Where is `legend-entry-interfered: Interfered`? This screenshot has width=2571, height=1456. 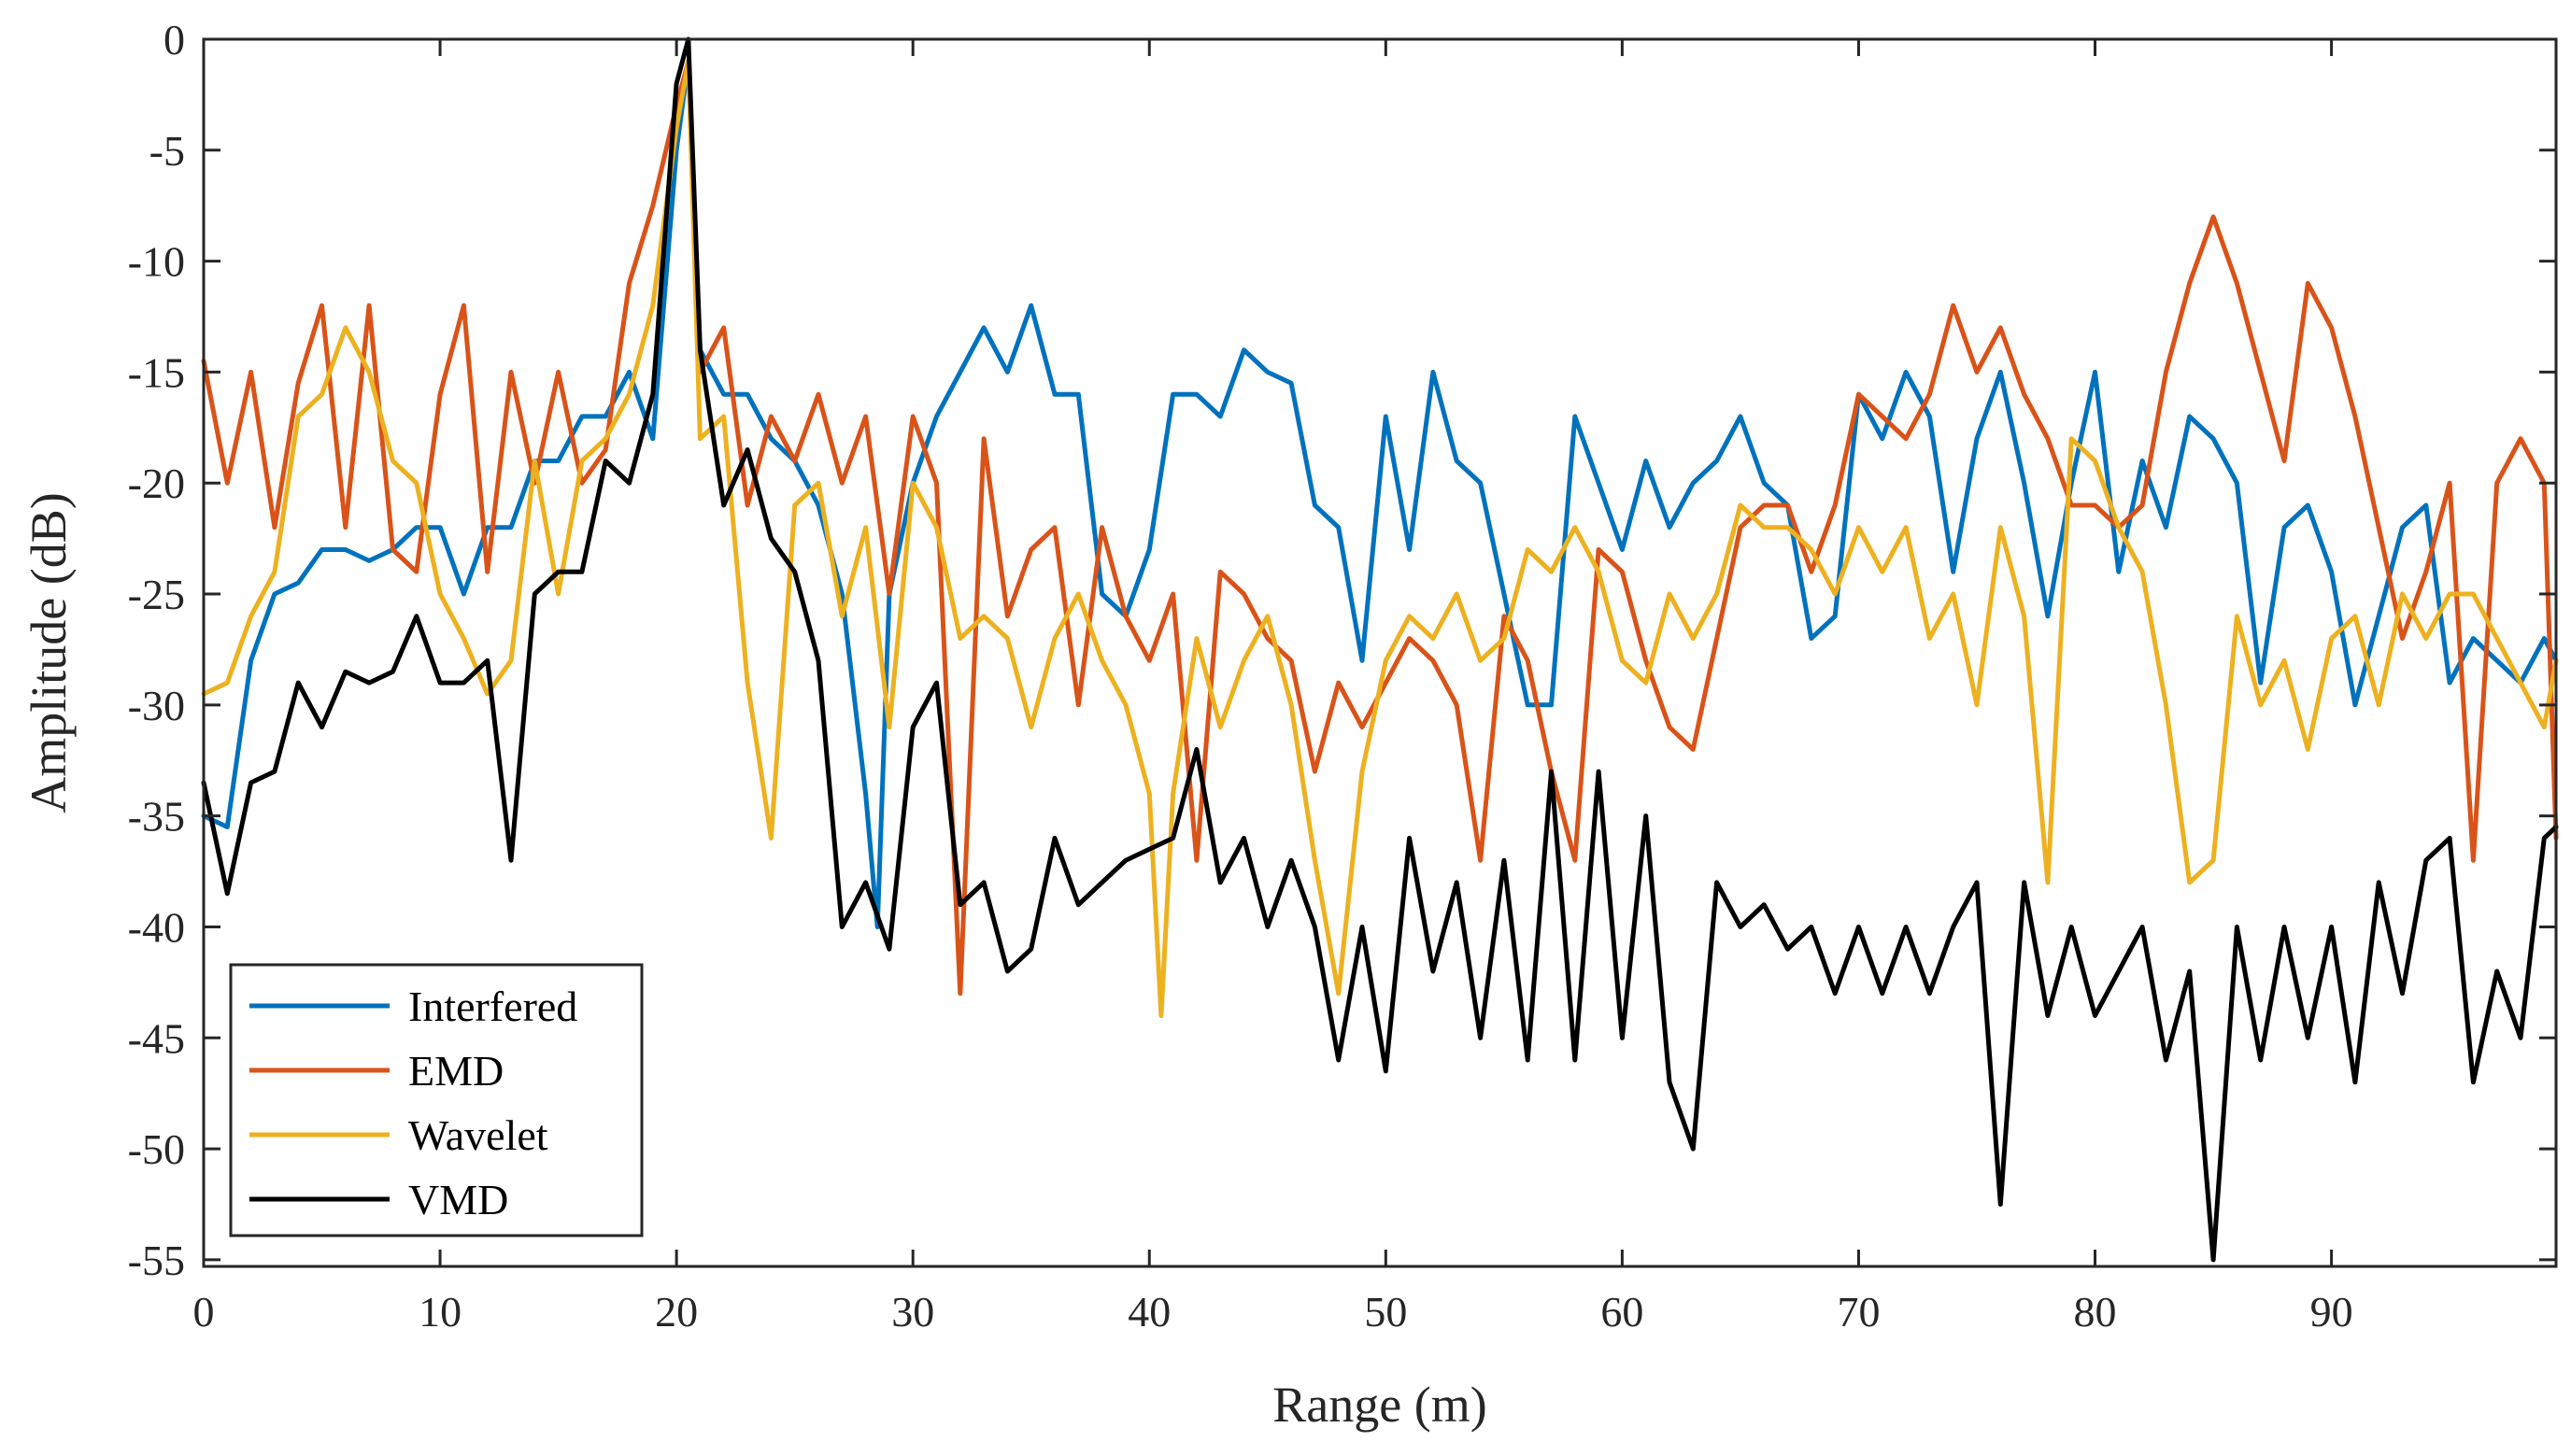 legend-entry-interfered: Interfered is located at coordinates (493, 1006).